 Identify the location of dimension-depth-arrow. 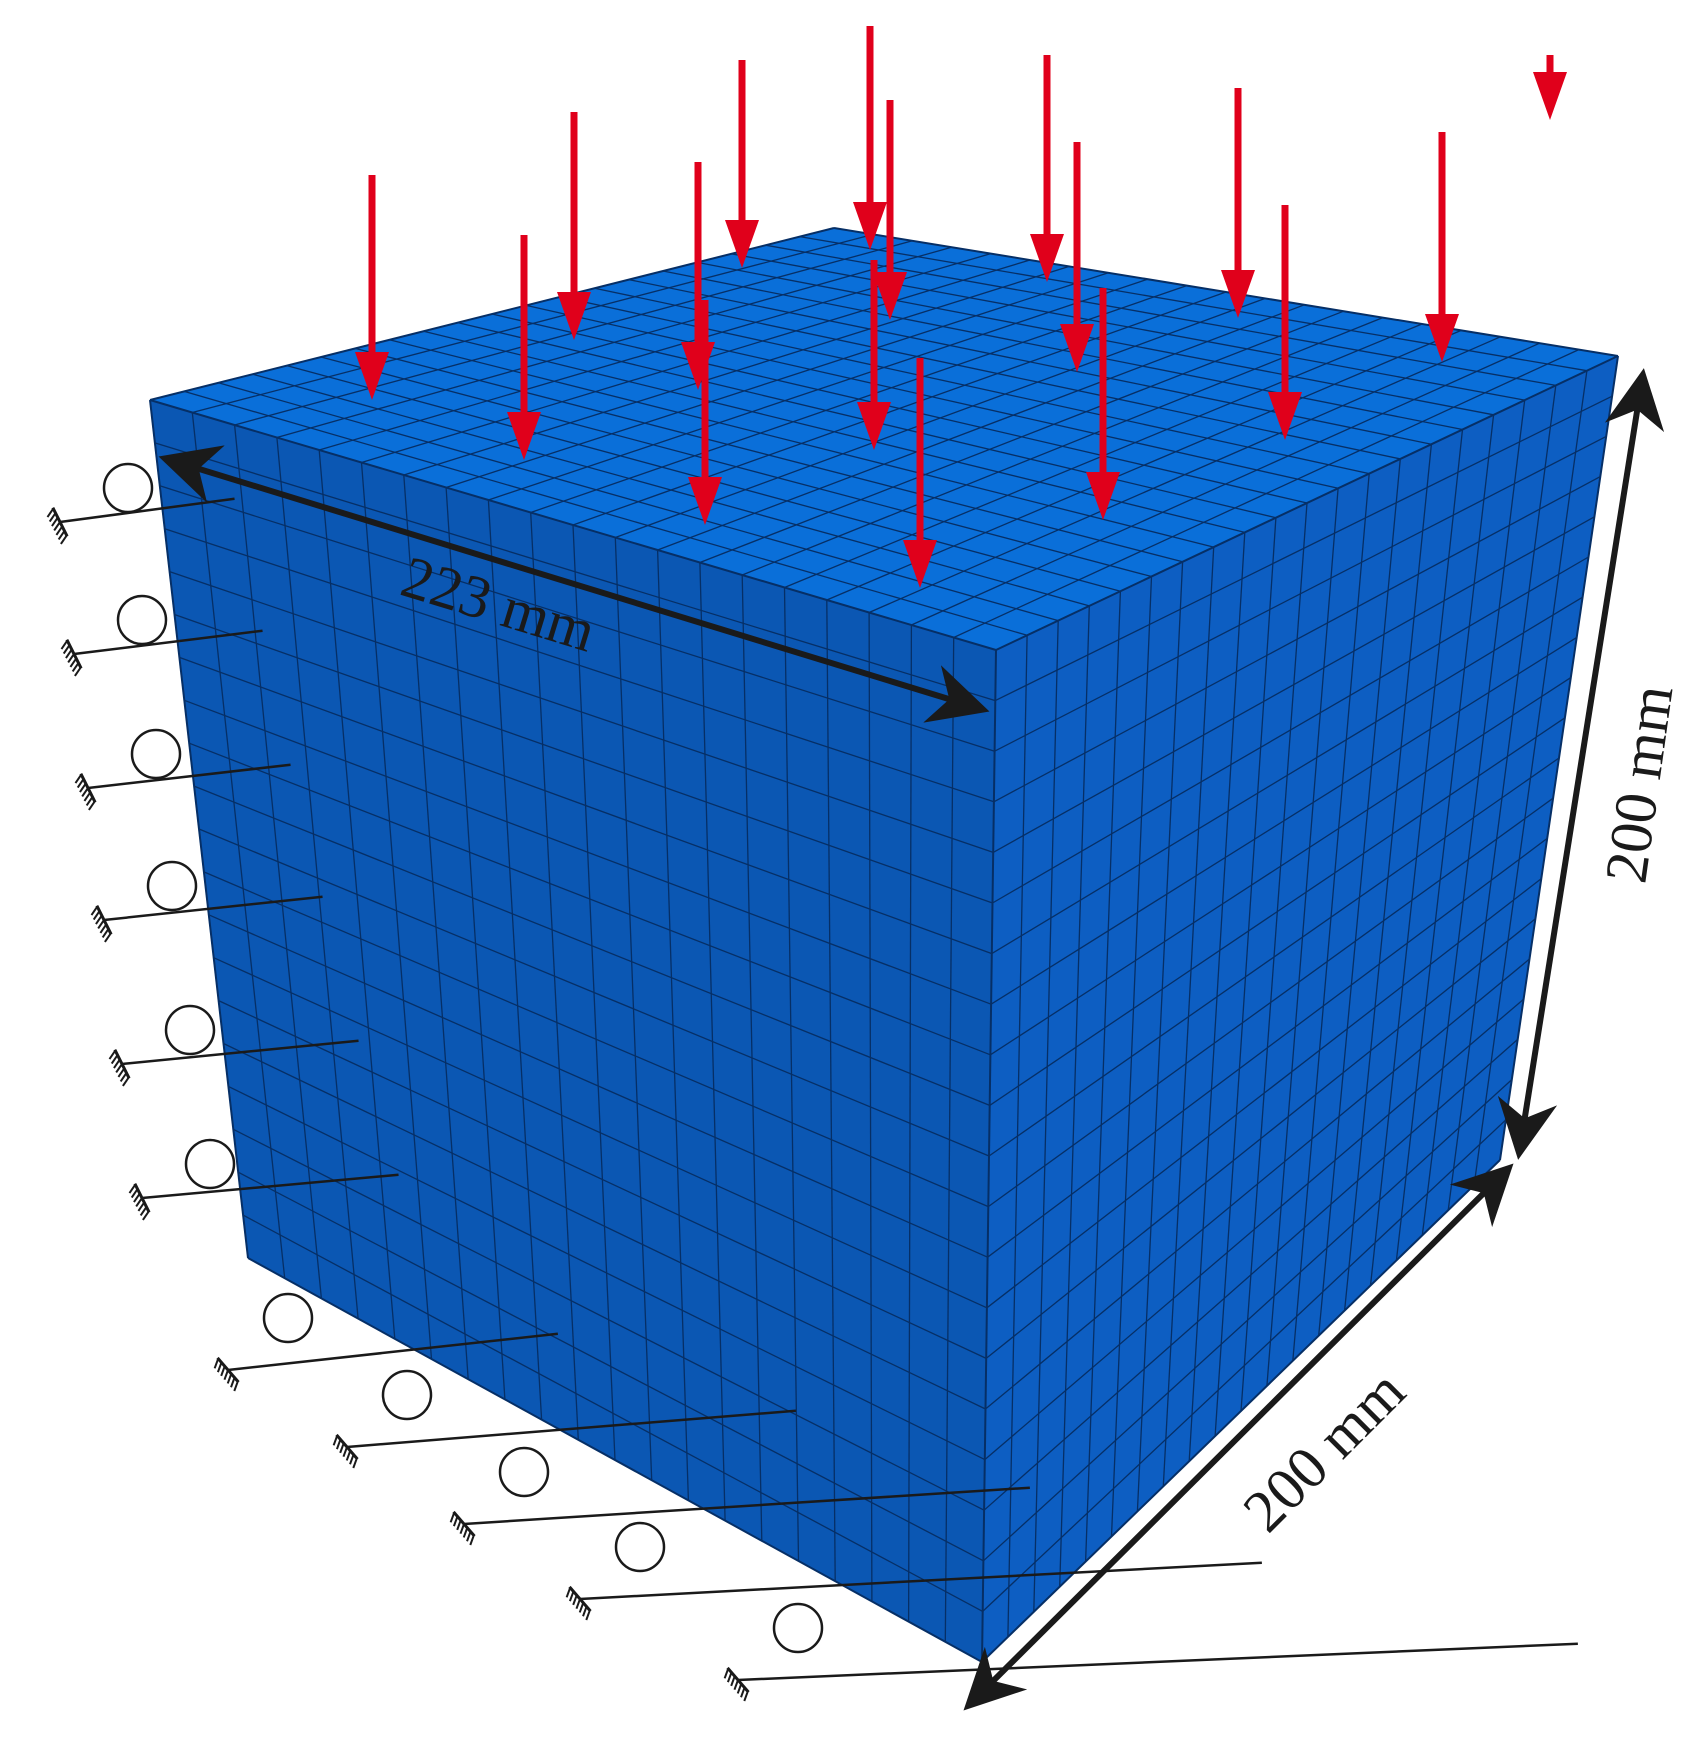
(1238, 1437).